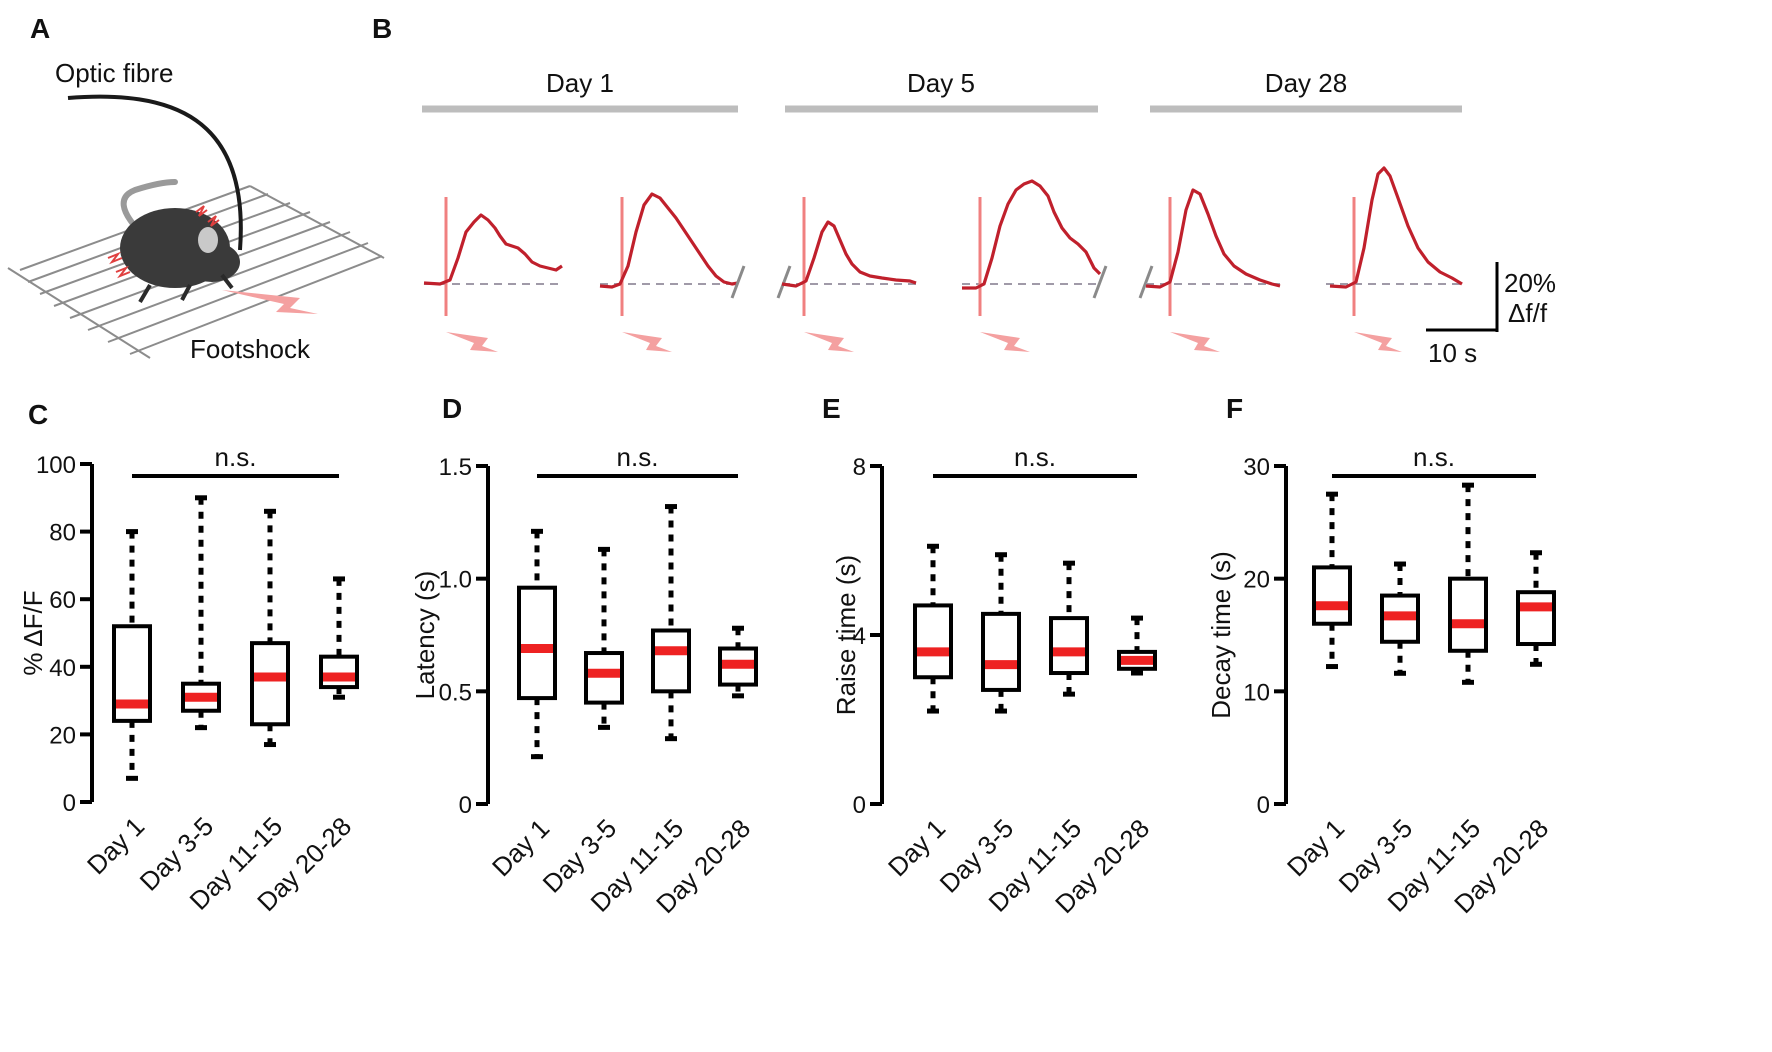 This screenshot has height=1052, width=1772. Describe the element at coordinates (382, 28) in the screenshot. I see `panel-label-b: B` at that location.